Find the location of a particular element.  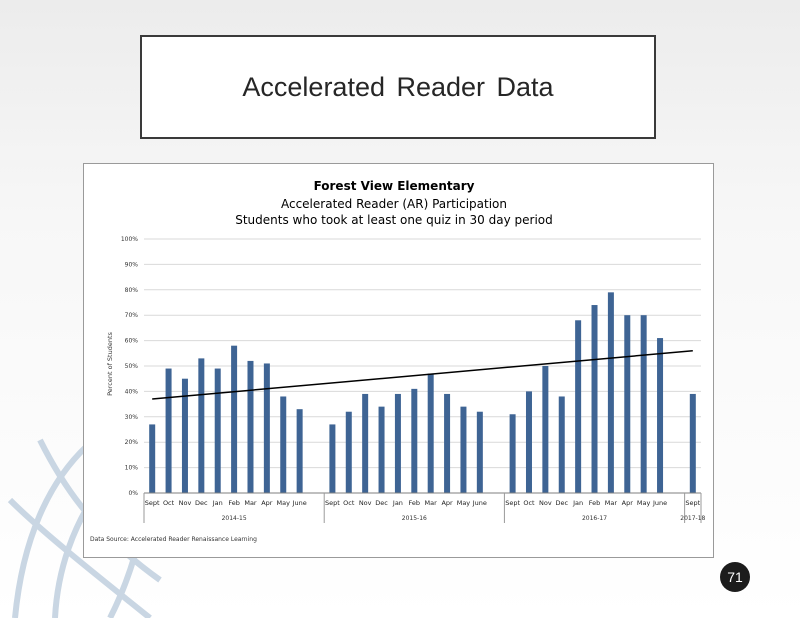

chart-title: Forest View Elementary is located at coordinates (394, 186).